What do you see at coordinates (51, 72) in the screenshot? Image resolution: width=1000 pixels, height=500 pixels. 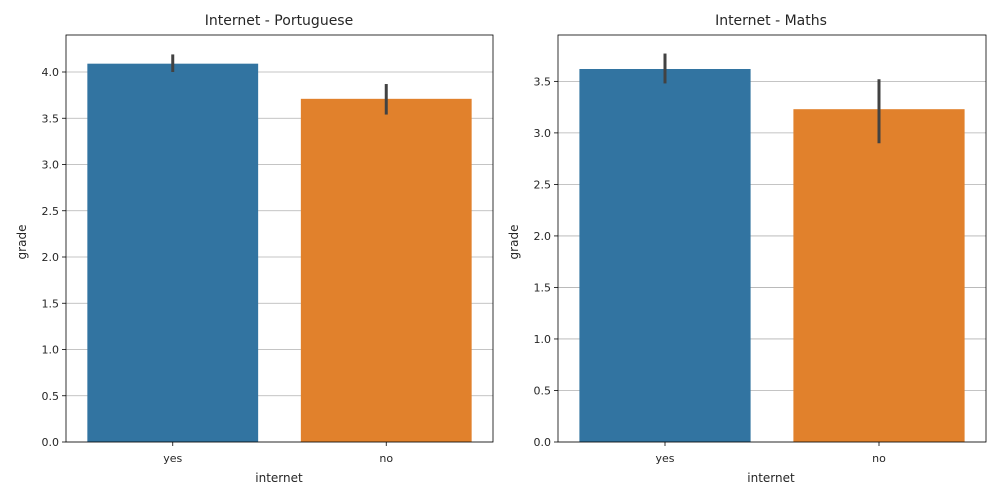 I see `y-tick-label: 4.0` at bounding box center [51, 72].